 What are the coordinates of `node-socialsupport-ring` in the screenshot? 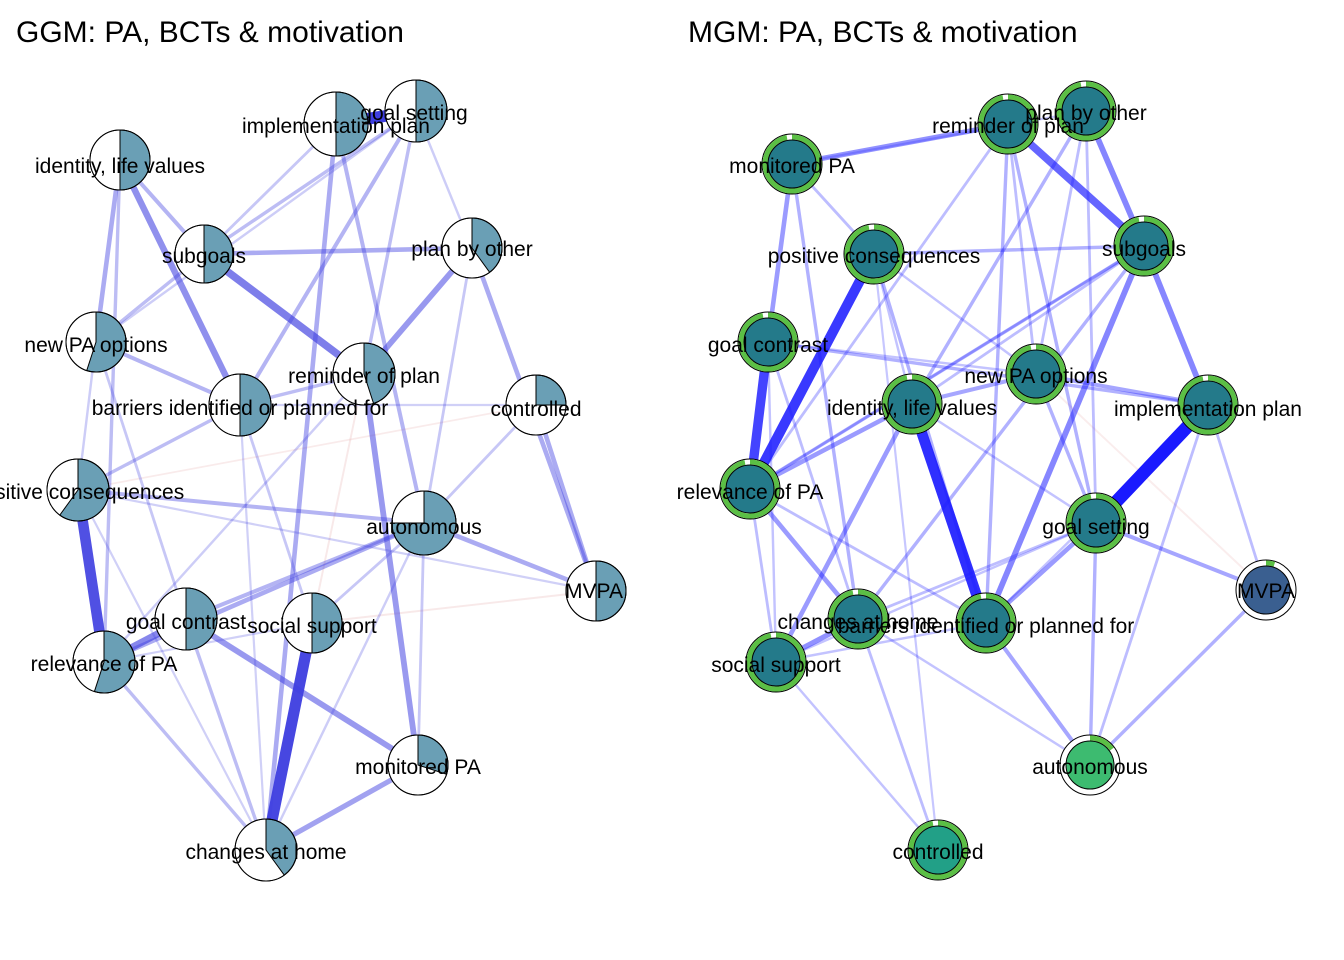 It's located at (776, 662).